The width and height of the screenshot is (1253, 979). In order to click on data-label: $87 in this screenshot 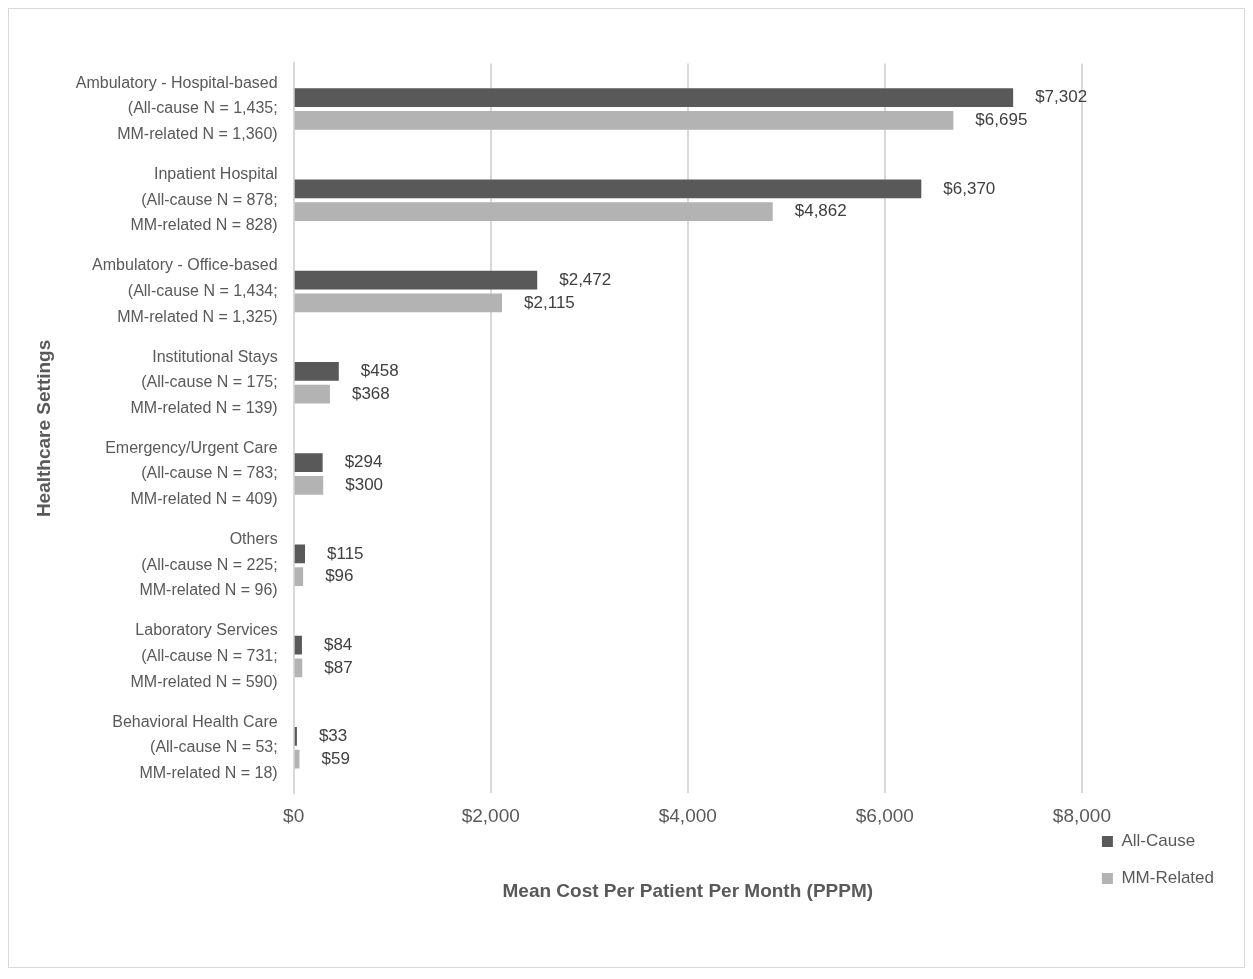, I will do `click(338, 667)`.